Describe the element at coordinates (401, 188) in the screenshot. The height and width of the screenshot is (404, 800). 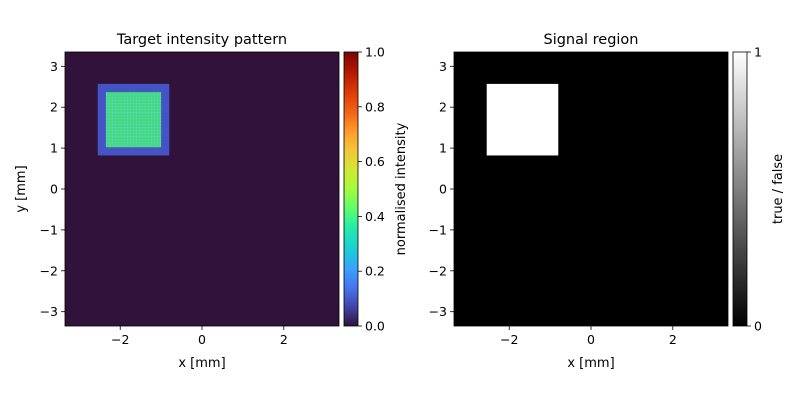
I see `colorbar-label: normalised intensity` at that location.